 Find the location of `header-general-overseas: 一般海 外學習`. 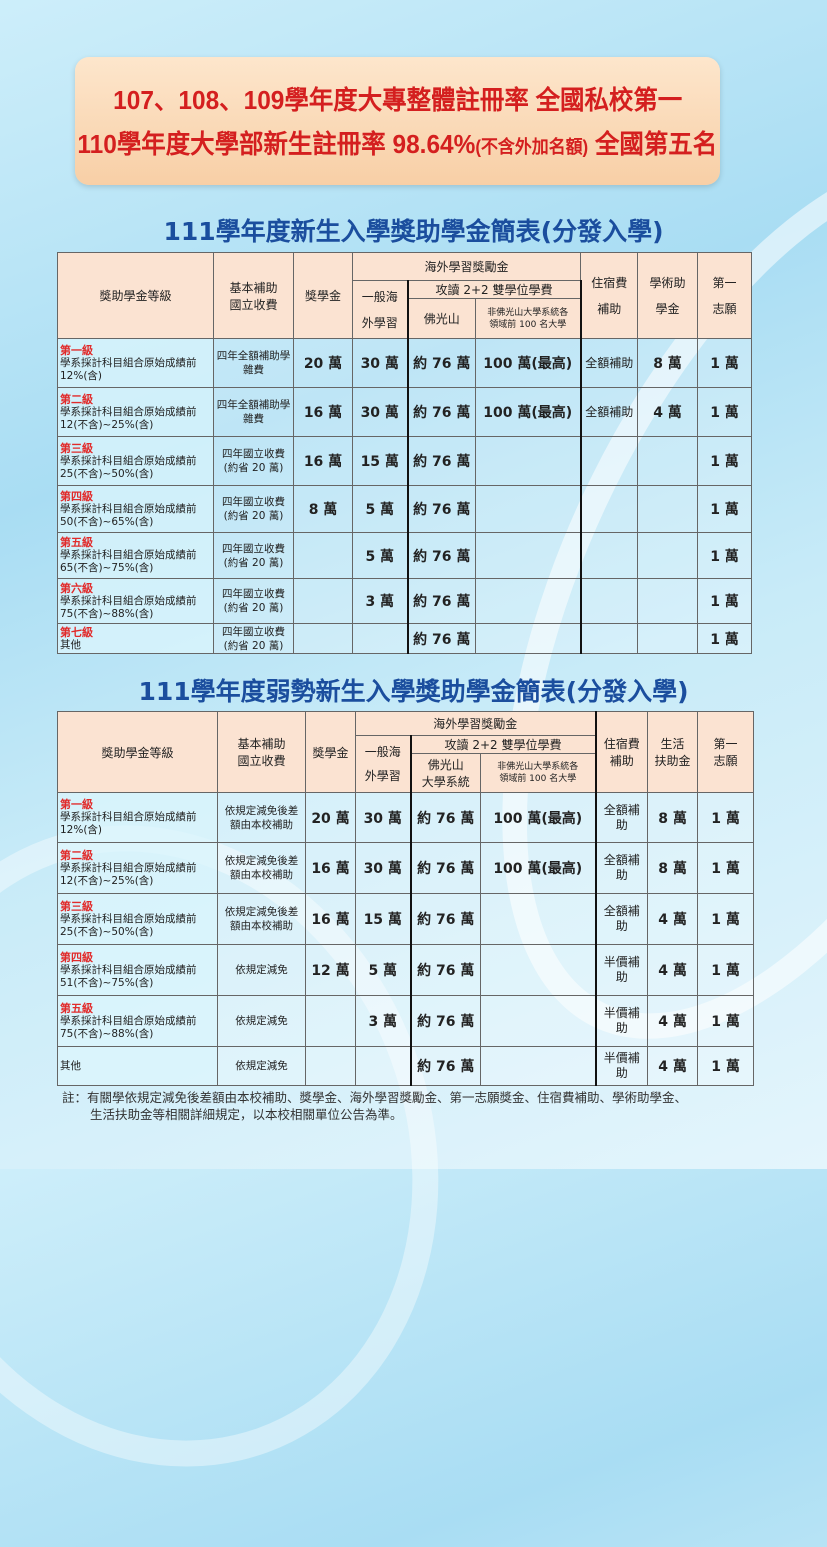

header-general-overseas: 一般海 外學習 is located at coordinates (383, 764).